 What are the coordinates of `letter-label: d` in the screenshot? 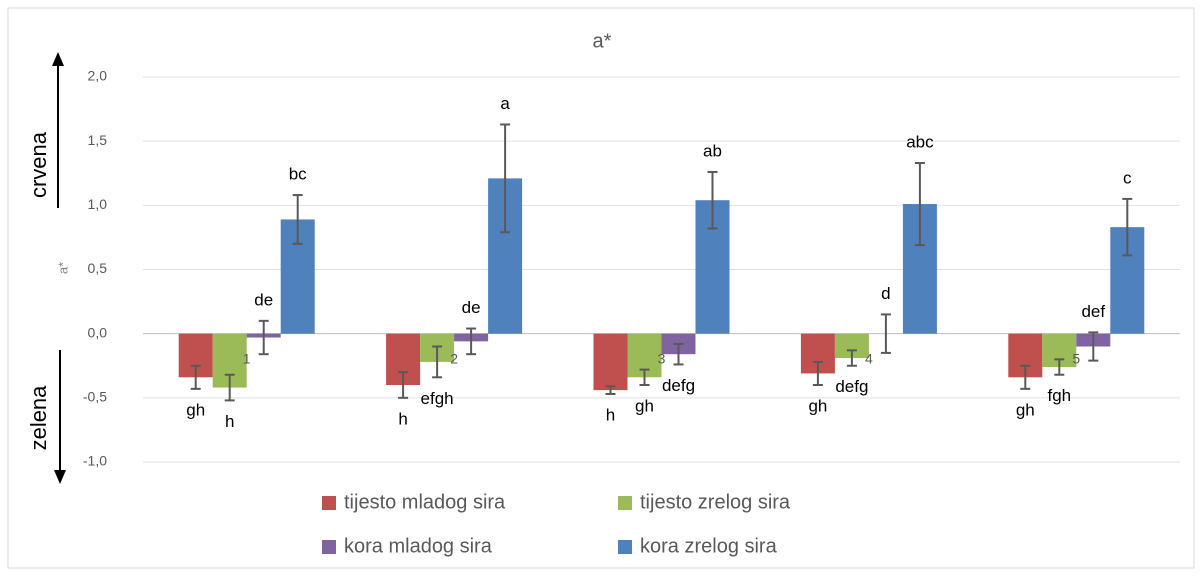 It's located at (885, 293).